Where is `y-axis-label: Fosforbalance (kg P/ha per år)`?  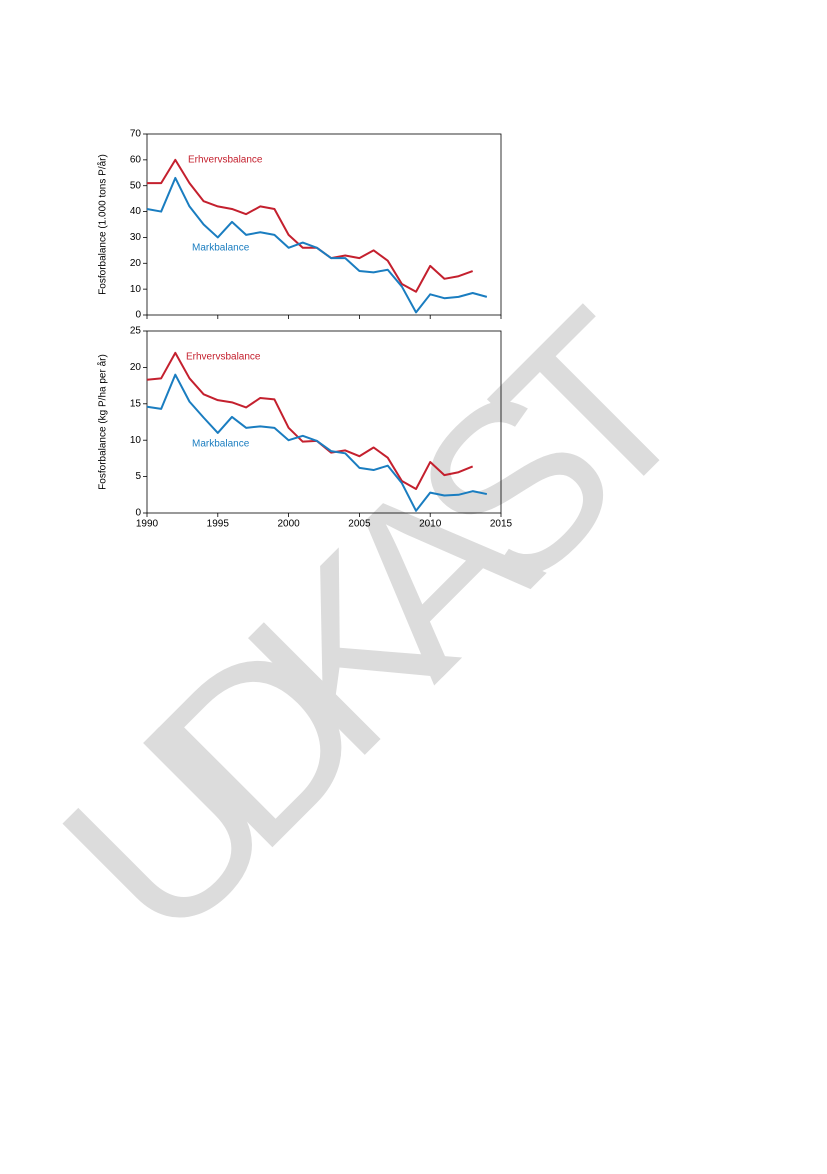 y-axis-label: Fosforbalance (kg P/ha per år) is located at coordinates (103, 422).